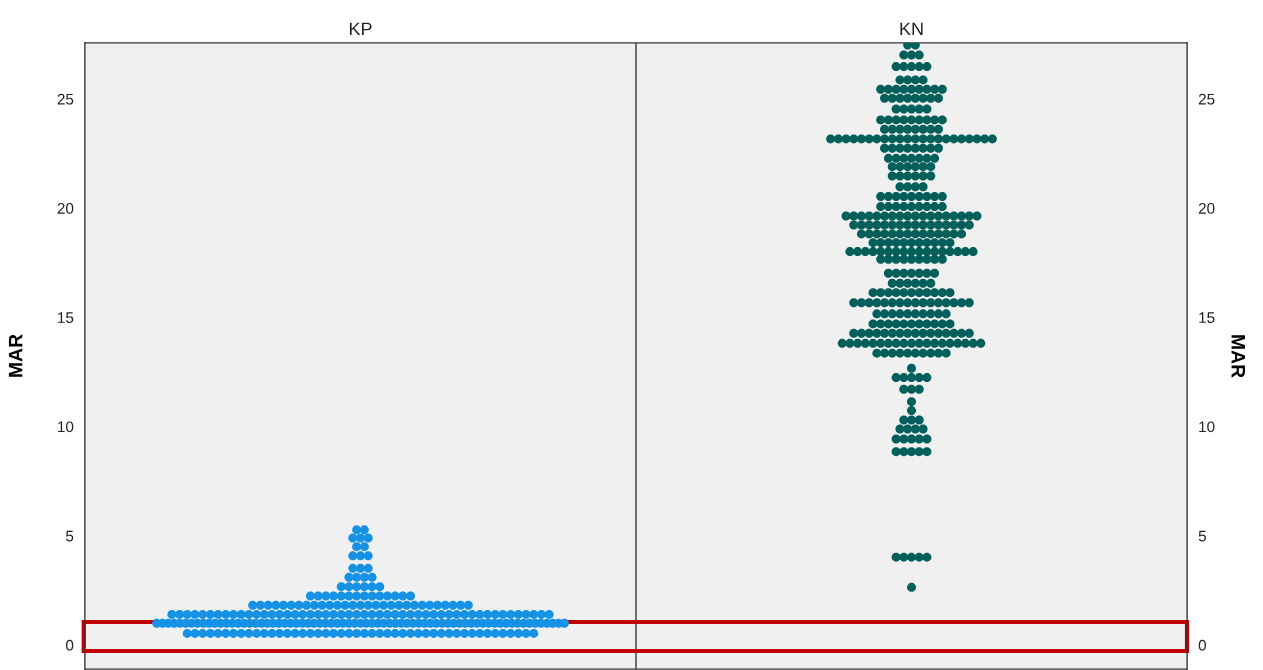  What do you see at coordinates (69, 645) in the screenshot?
I see `y-tick-label: 0` at bounding box center [69, 645].